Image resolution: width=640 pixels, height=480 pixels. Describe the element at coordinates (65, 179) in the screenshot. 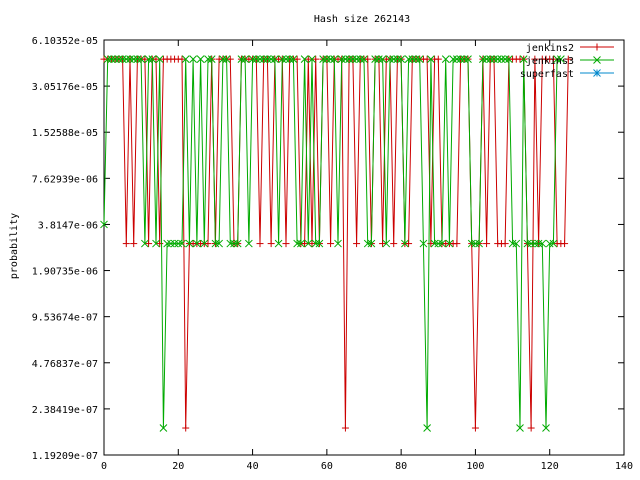

I see `y-tick-label: 7.62939e-06` at that location.